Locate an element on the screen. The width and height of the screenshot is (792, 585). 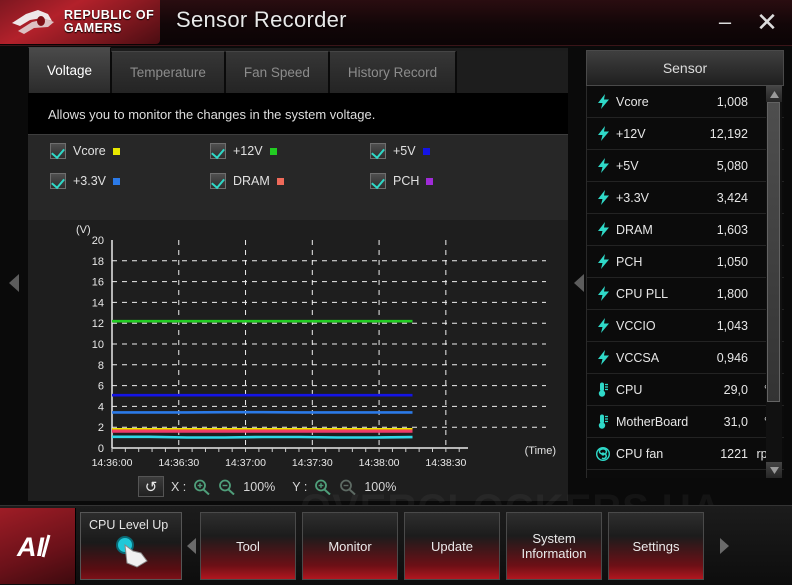
legend-label-12v: +12V is located at coordinates (248, 151).